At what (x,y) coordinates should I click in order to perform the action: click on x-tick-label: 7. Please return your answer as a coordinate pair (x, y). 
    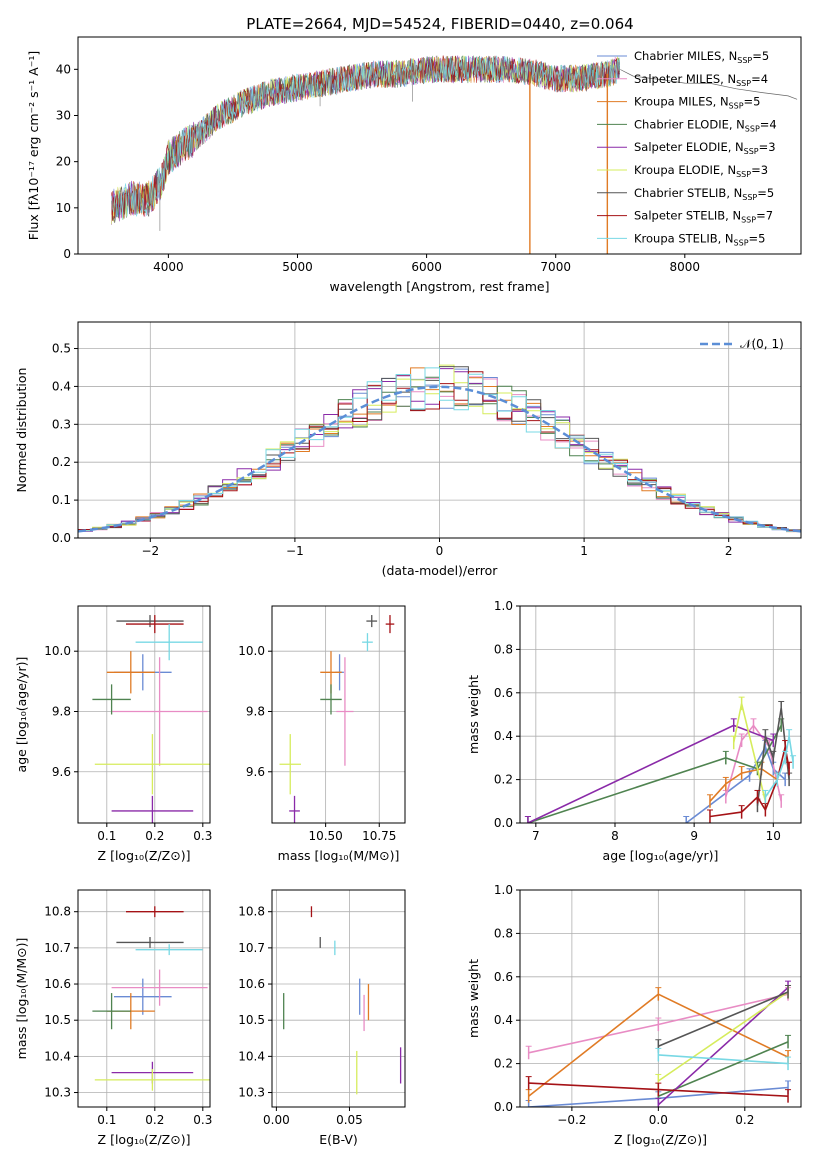
    Looking at the image, I should click on (536, 836).